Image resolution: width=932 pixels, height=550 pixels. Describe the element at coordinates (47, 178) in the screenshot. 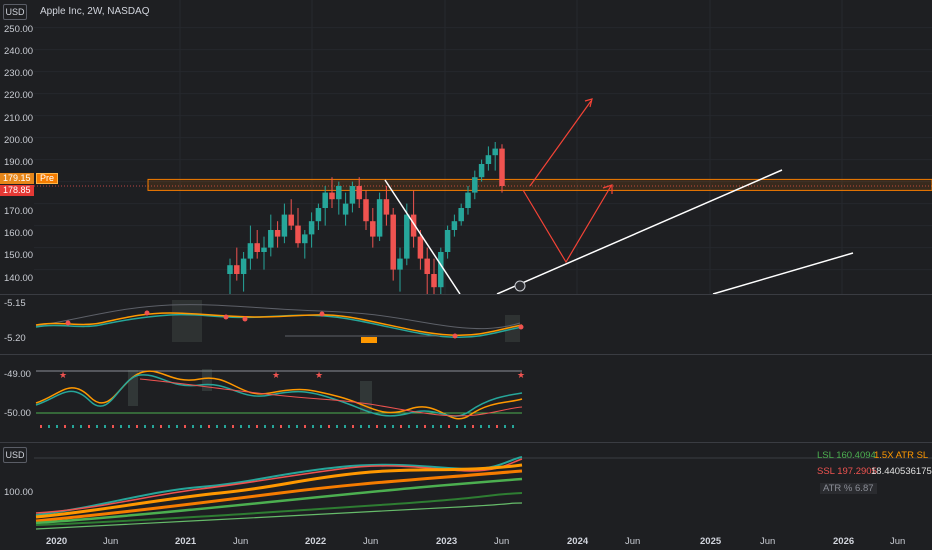

I see `pre-market-label: Pre` at that location.